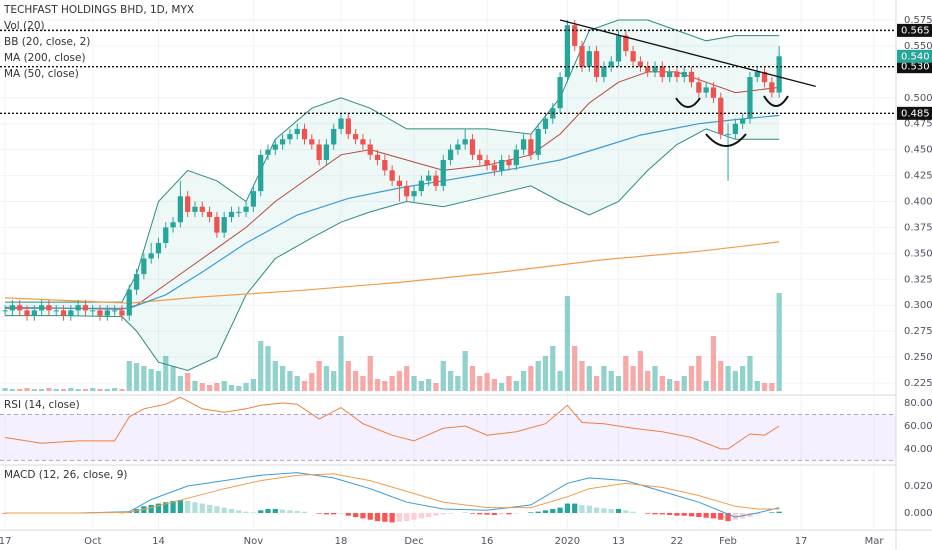 The image size is (932, 550). I want to click on last-price-box, so click(914, 56).